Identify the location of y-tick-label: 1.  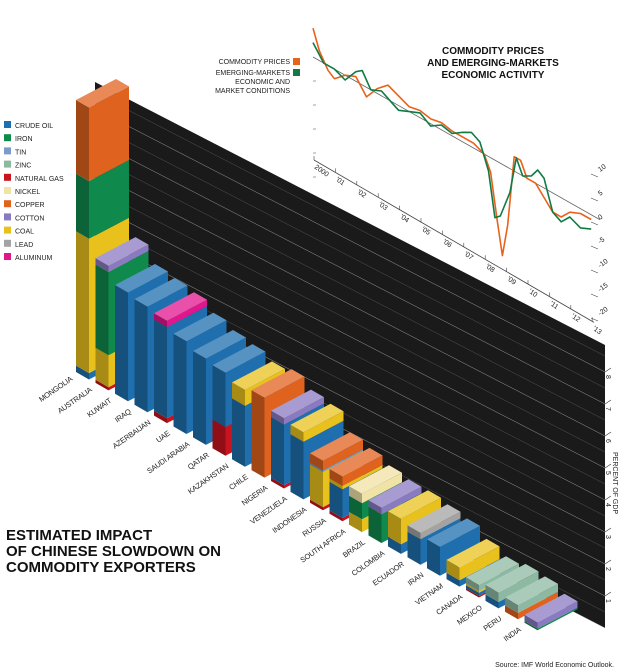
(607, 601).